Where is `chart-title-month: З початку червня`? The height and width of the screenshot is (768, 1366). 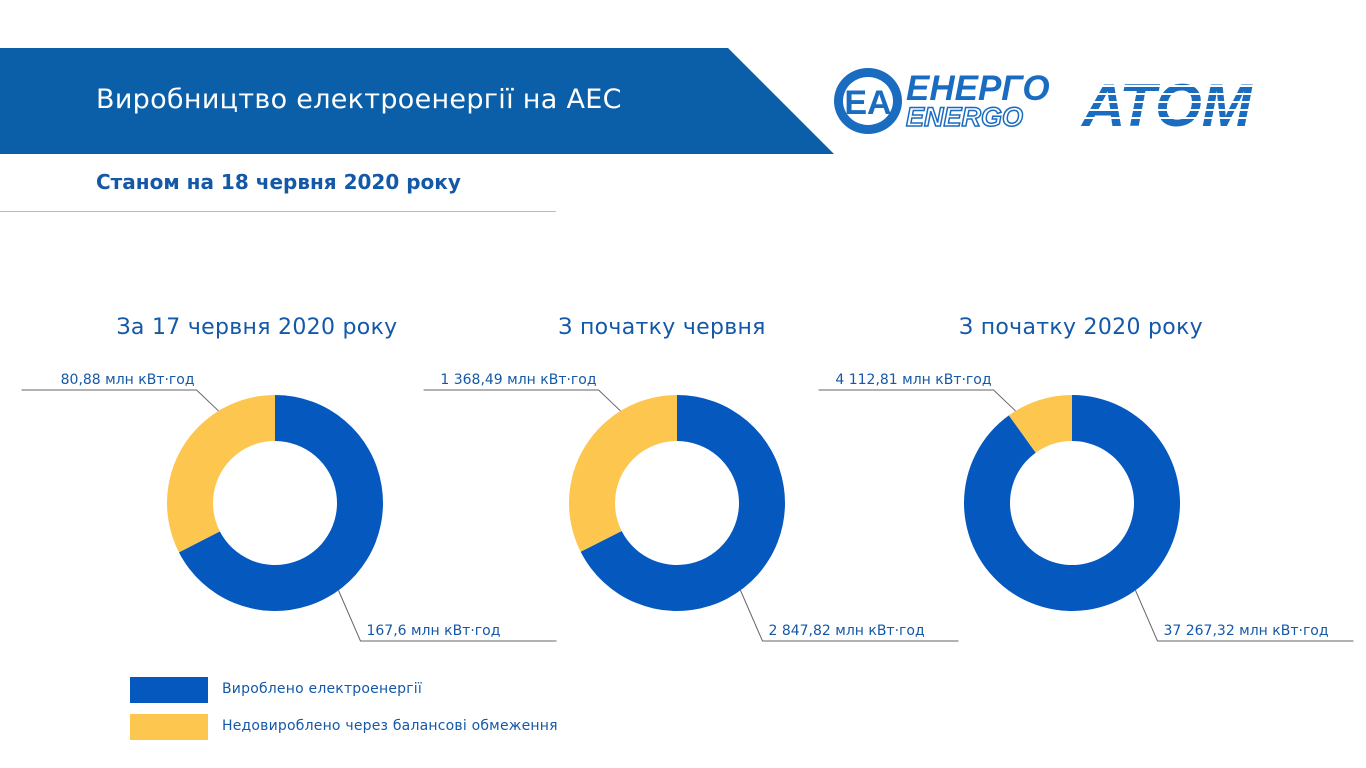
chart-title-month: З початку червня is located at coordinates (662, 327).